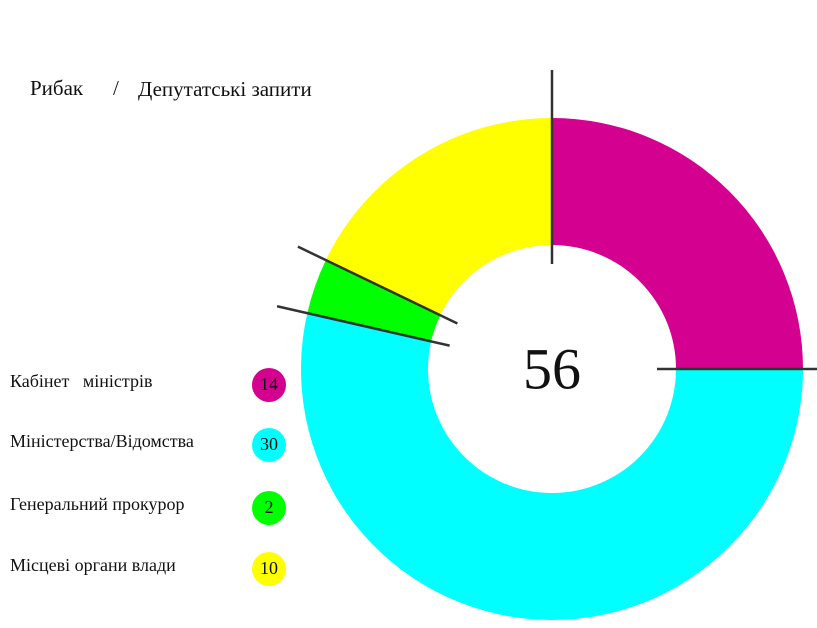 The height and width of the screenshot is (628, 817). I want to click on legend-value: 2, so click(269, 507).